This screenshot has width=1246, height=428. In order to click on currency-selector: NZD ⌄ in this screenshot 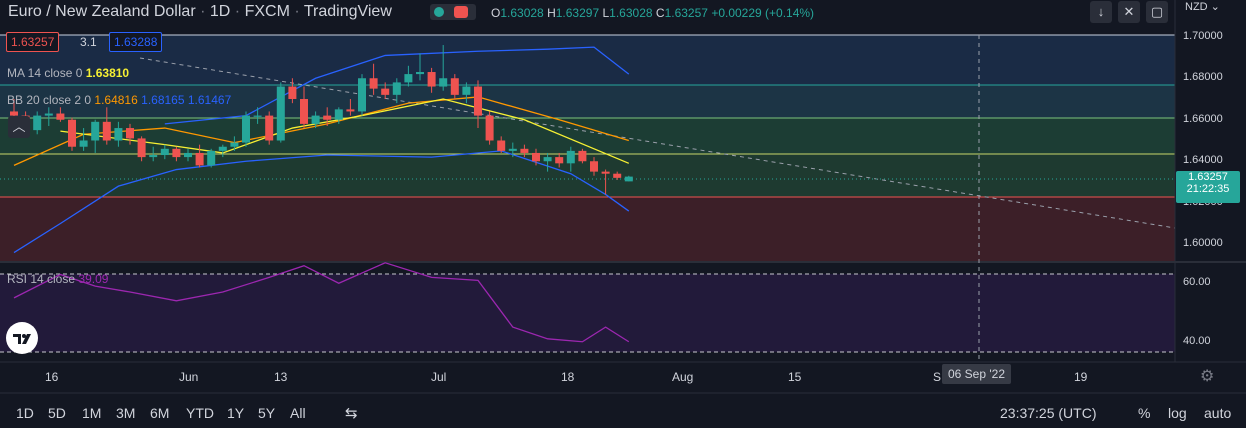, I will do `click(1202, 7)`.